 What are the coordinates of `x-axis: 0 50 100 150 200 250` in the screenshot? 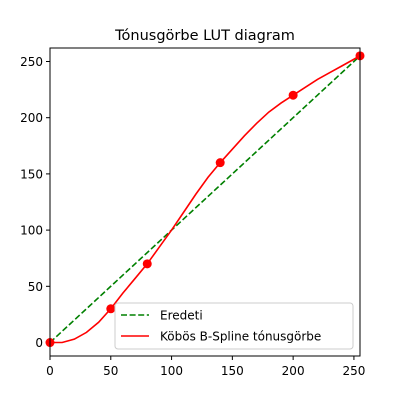 It's located at (205, 367).